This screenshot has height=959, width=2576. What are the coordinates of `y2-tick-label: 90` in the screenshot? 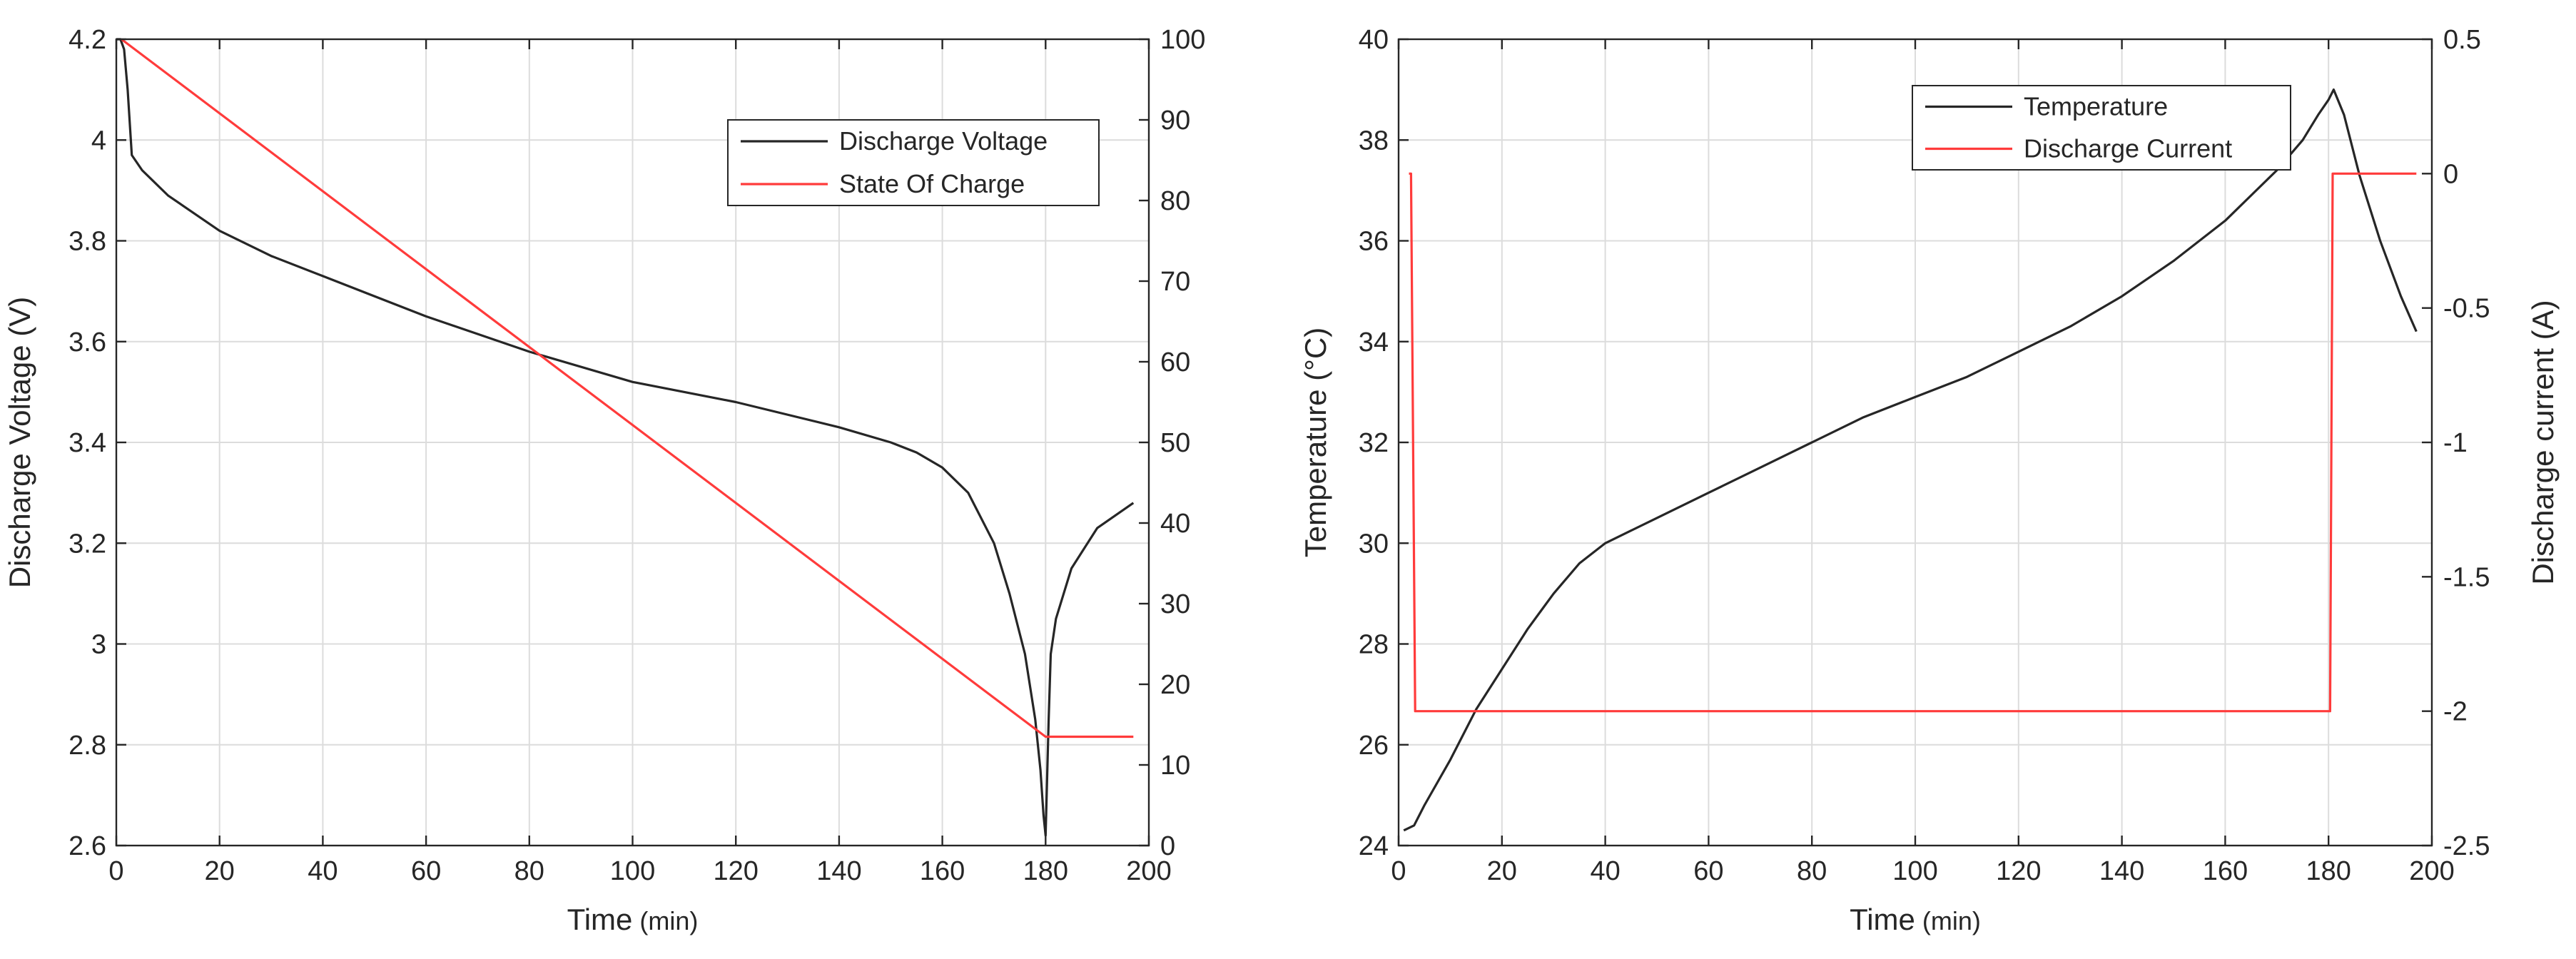 It's located at (1175, 121).